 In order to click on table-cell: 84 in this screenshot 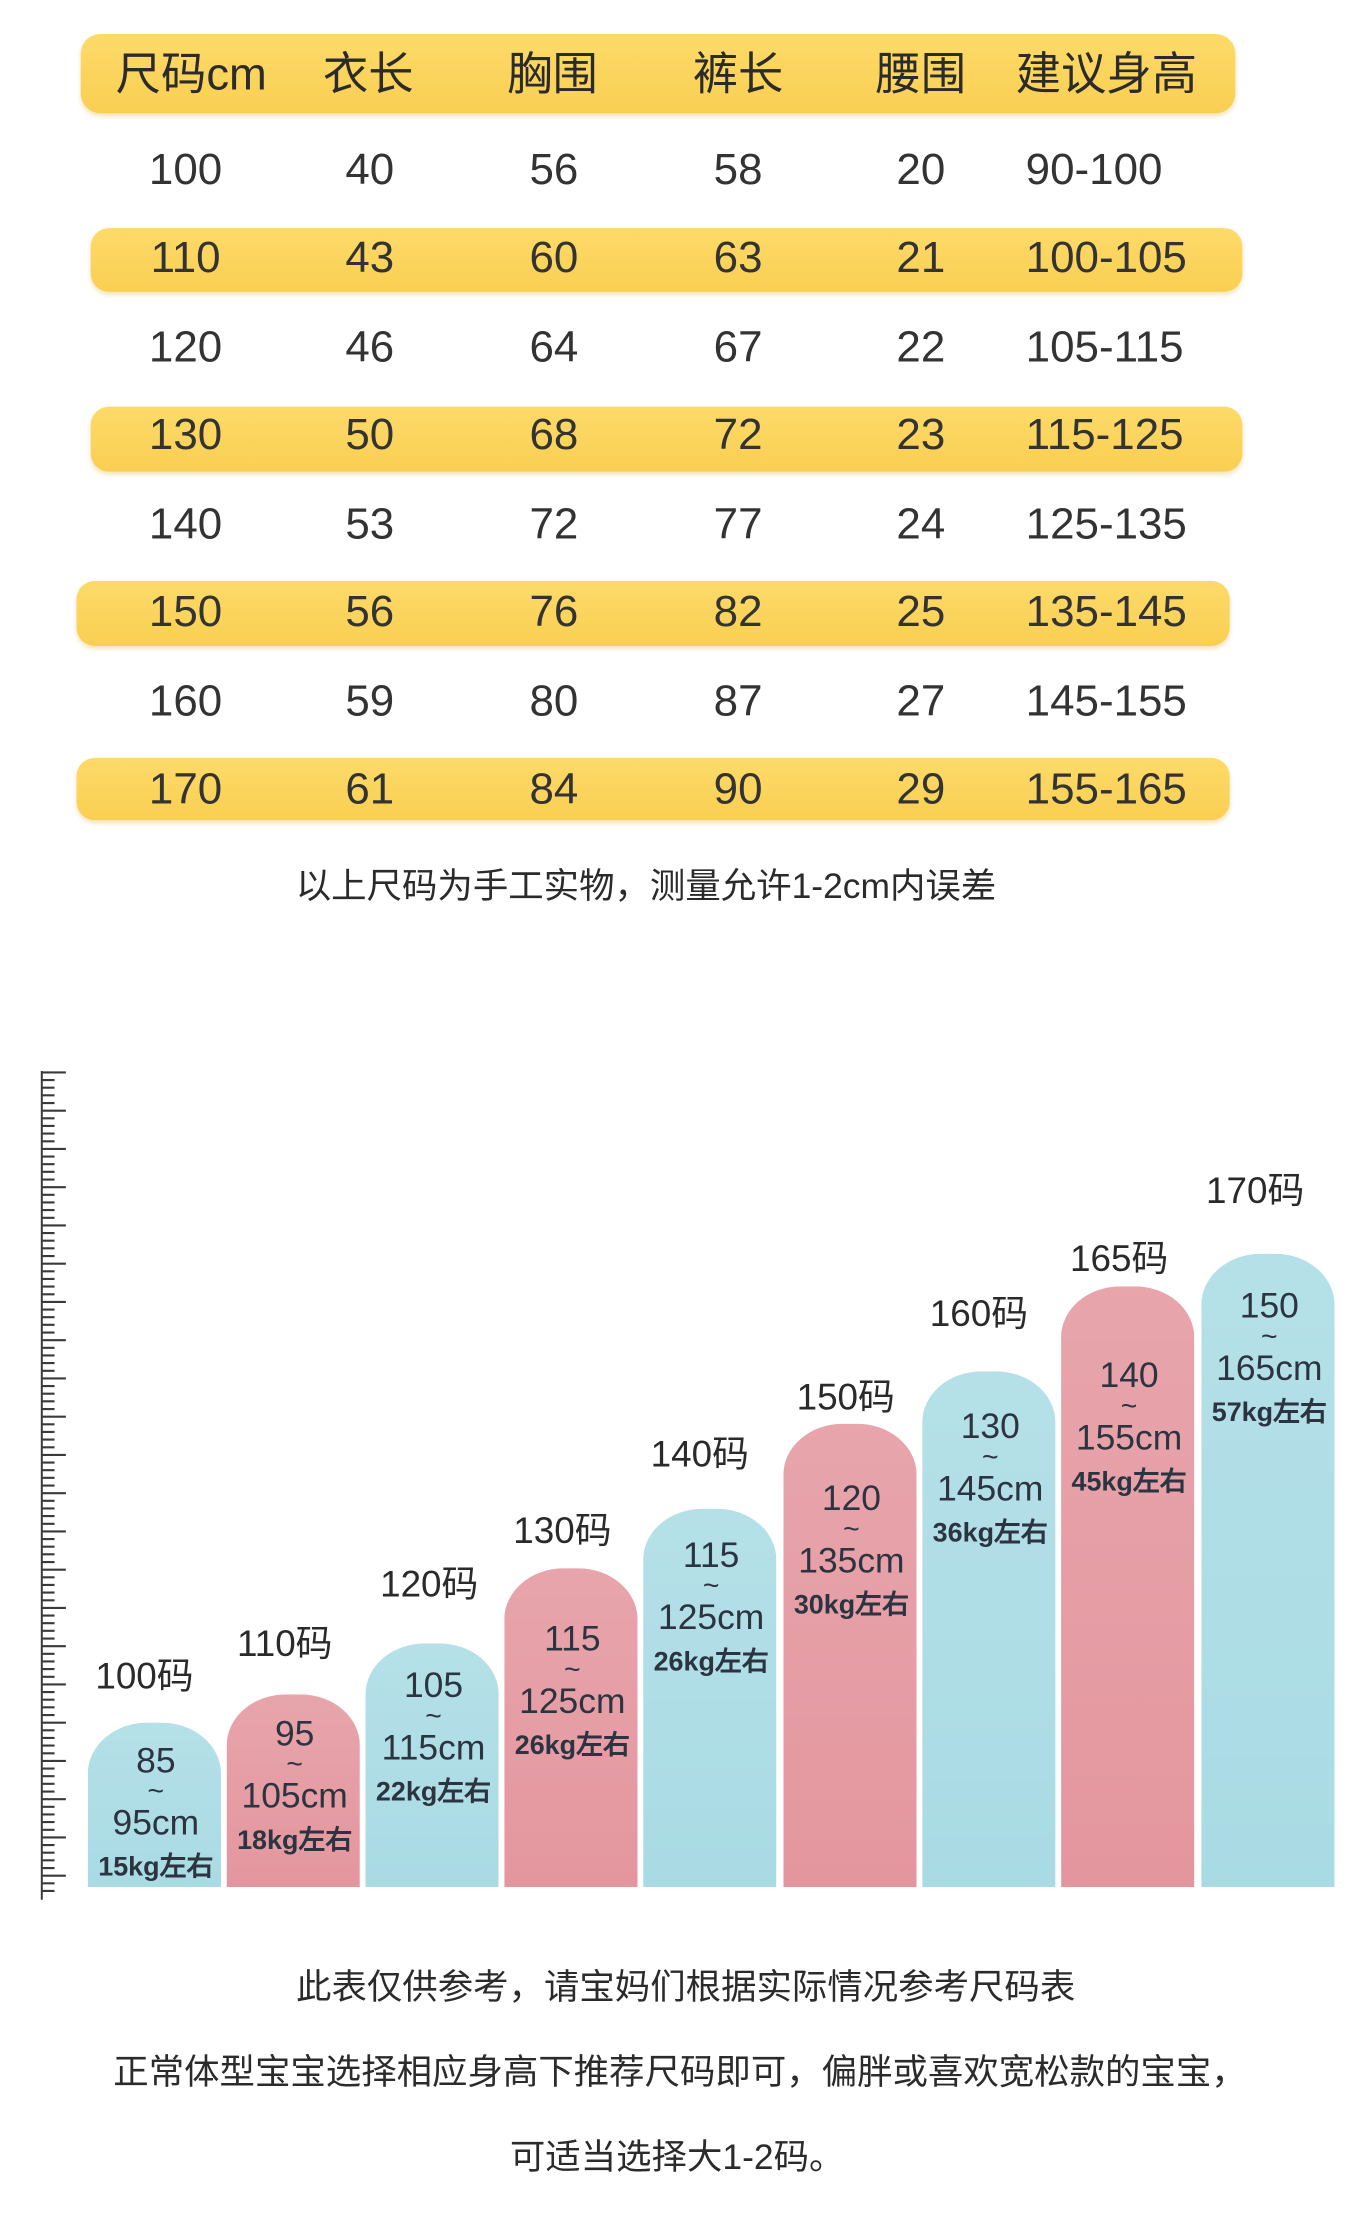, I will do `click(554, 788)`.